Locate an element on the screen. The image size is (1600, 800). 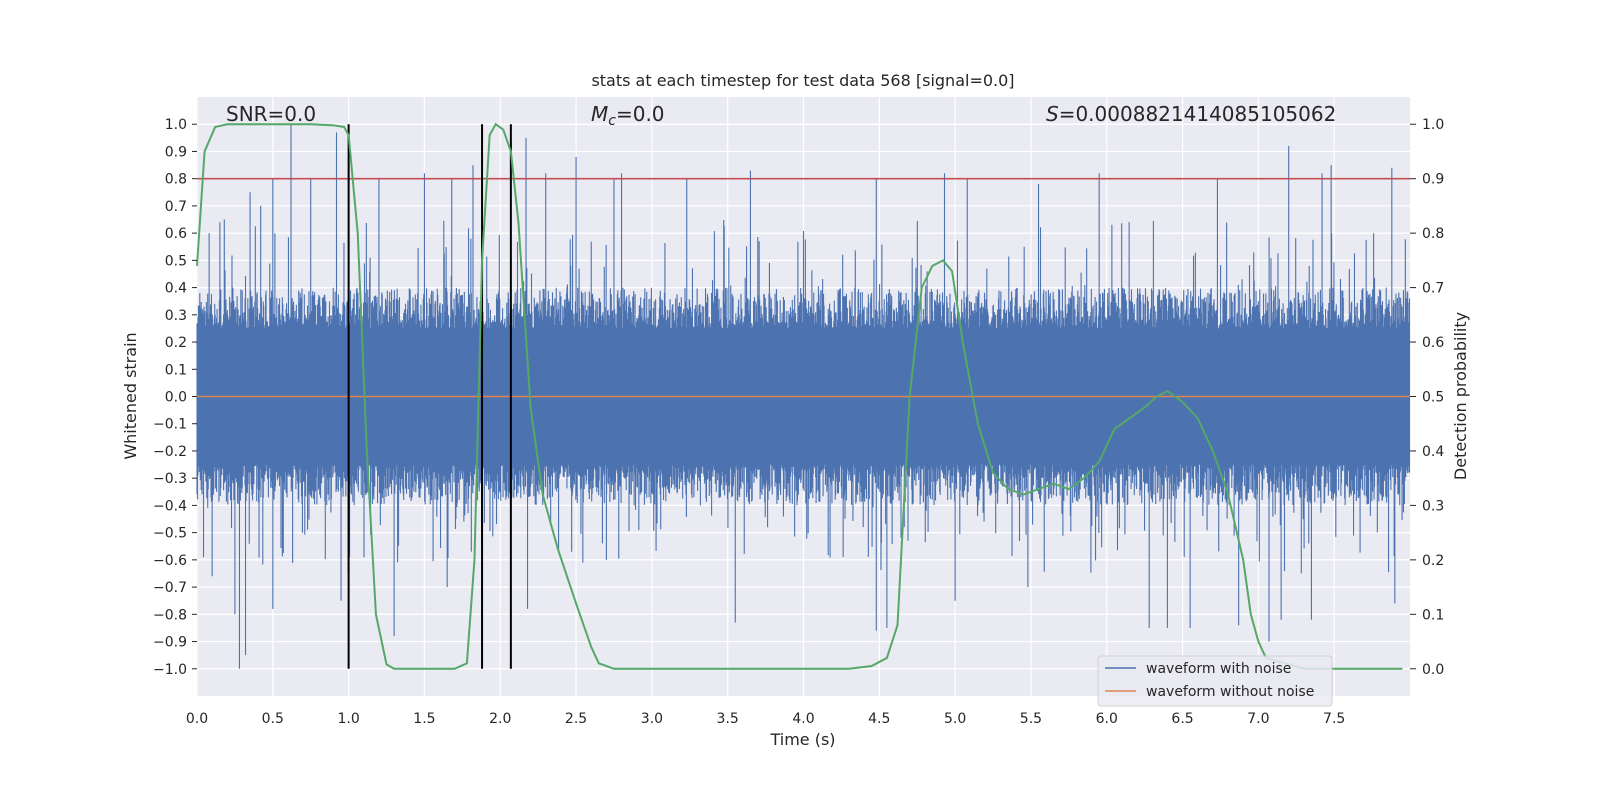
x-tick-label: 3.0 is located at coordinates (652, 719).